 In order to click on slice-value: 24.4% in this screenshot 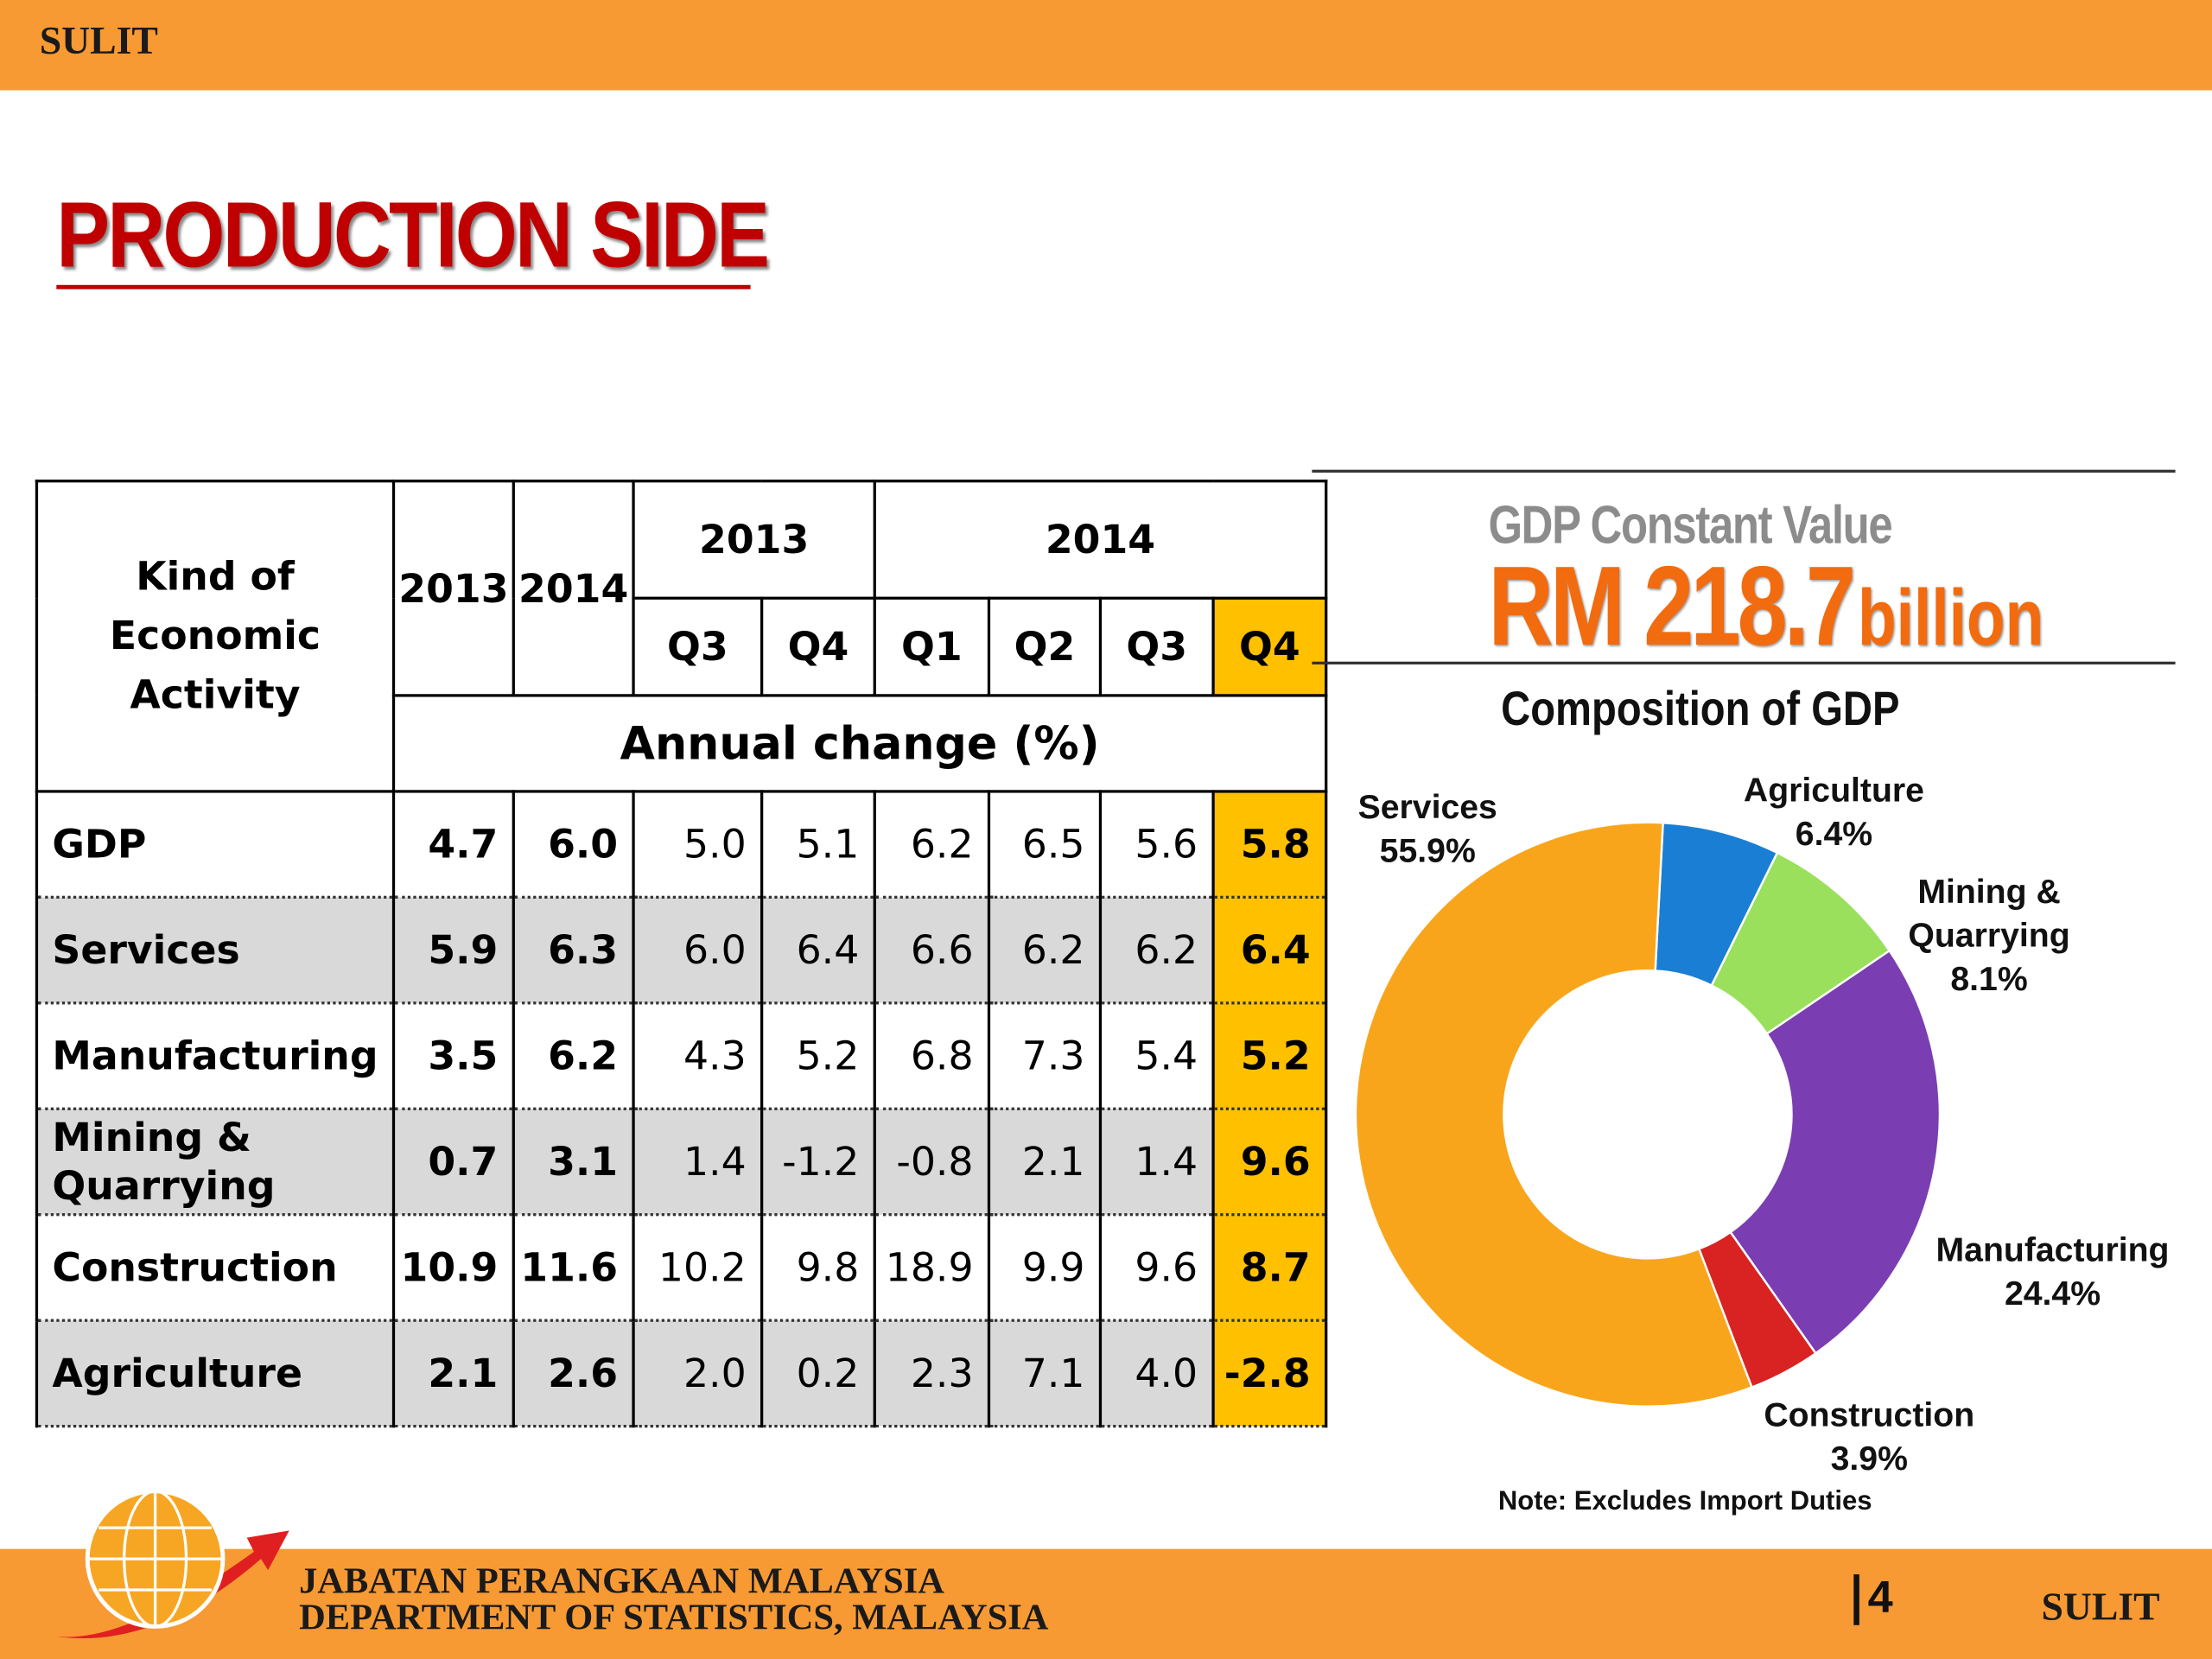, I will do `click(2052, 1293)`.